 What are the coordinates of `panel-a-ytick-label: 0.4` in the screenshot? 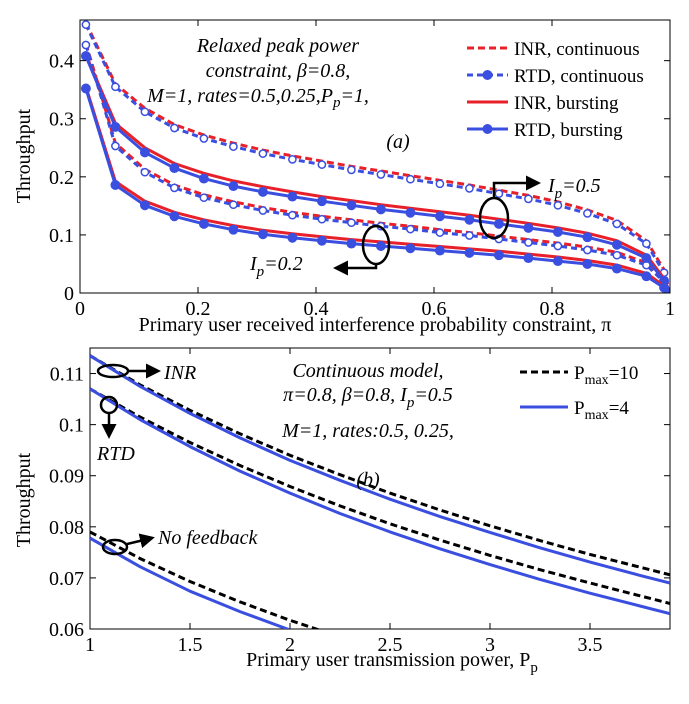 It's located at (61, 62).